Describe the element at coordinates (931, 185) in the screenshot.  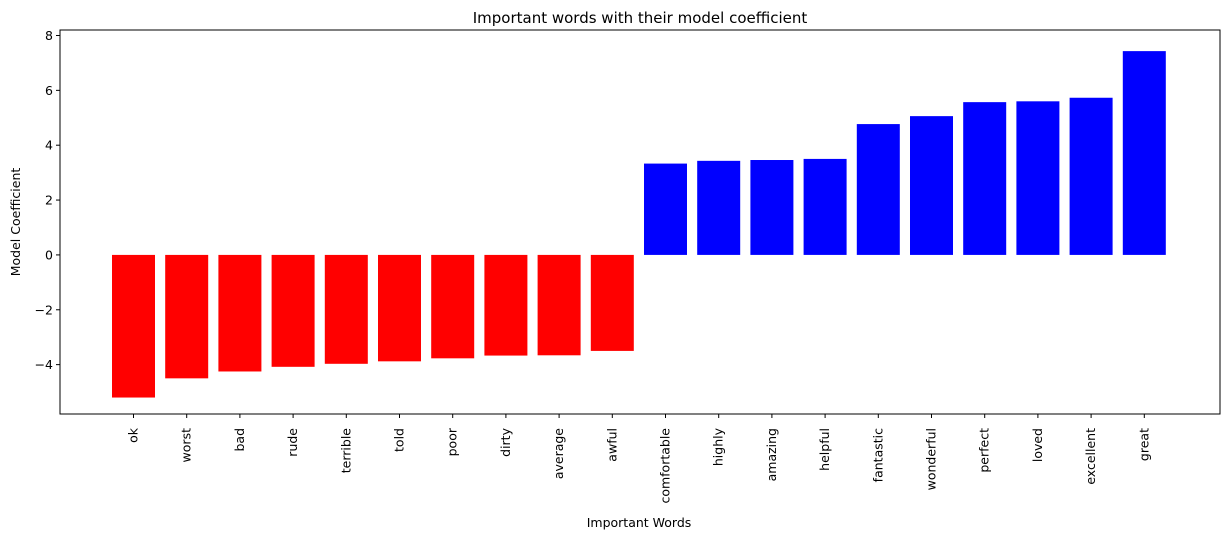
I see `bar-wonderful` at that location.